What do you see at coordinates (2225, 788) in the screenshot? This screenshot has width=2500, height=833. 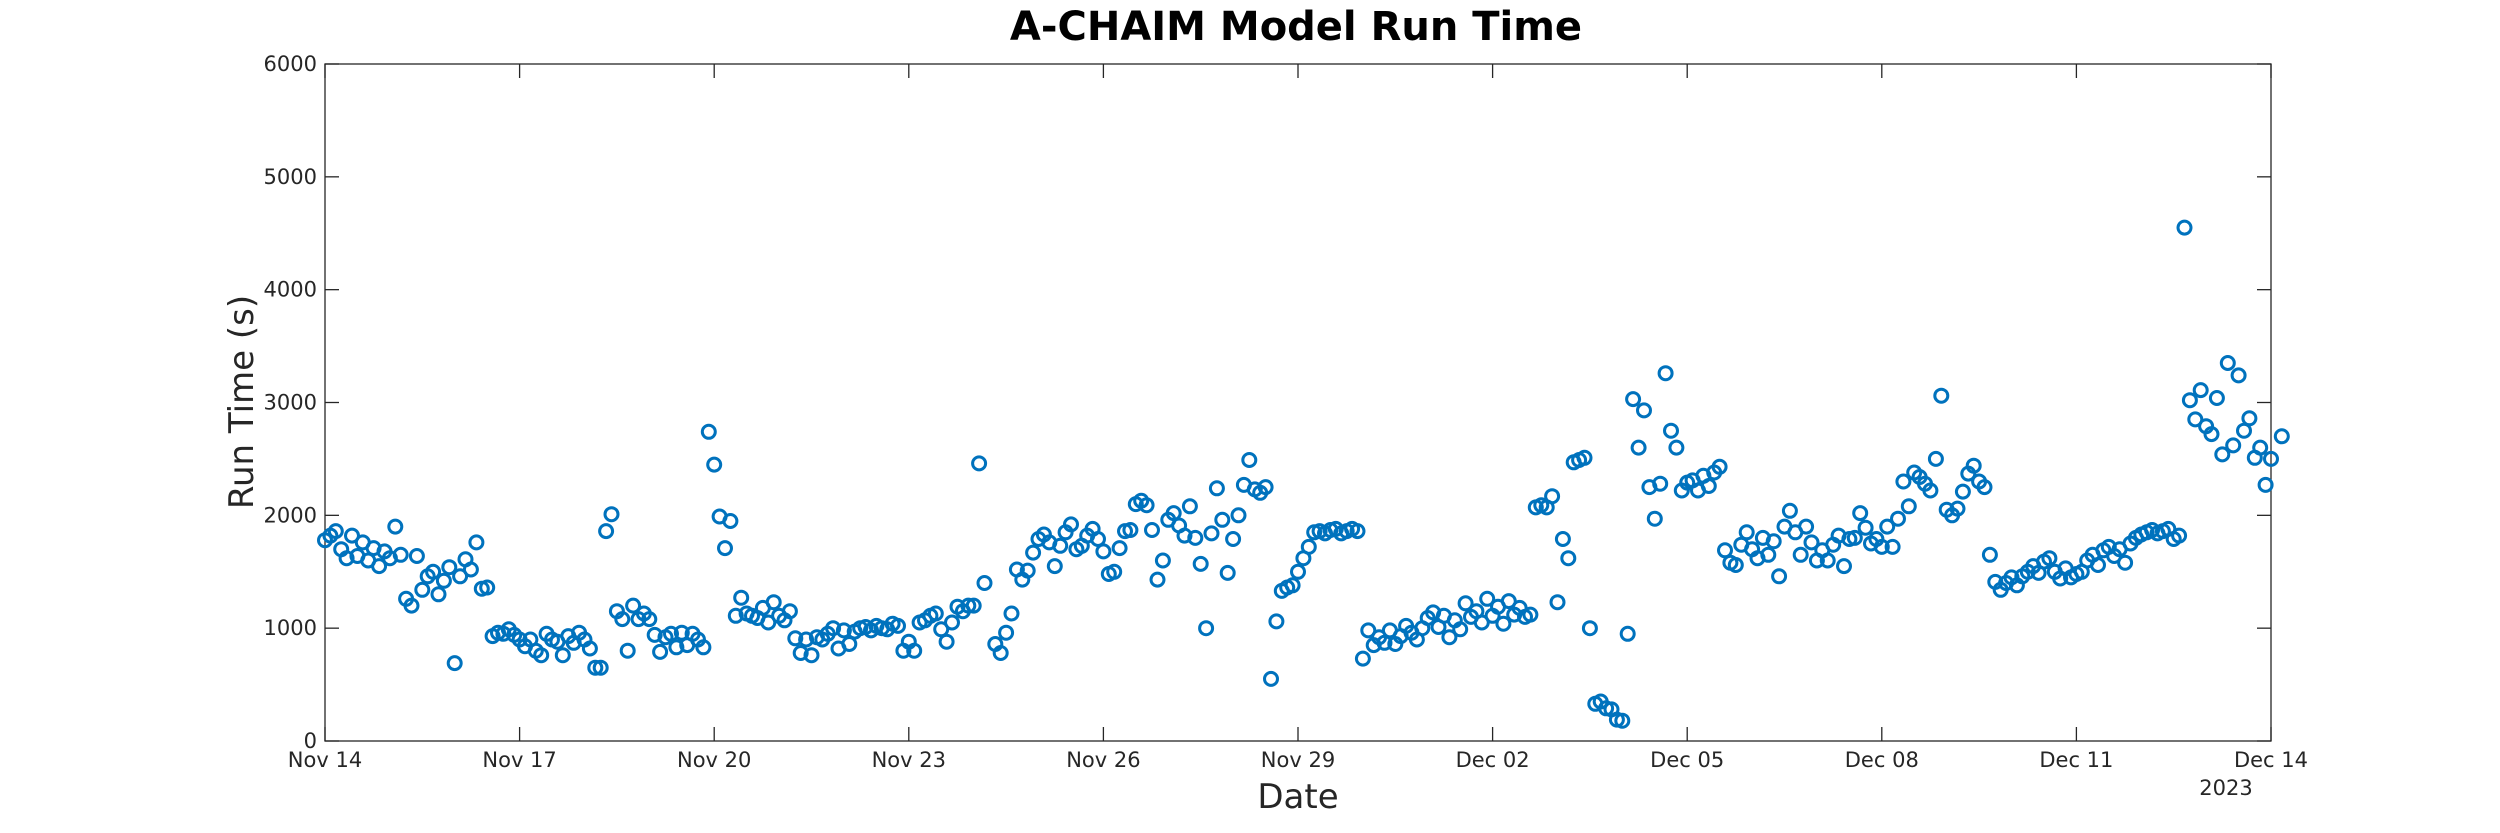 I see `x-axis-year-label: 2023` at bounding box center [2225, 788].